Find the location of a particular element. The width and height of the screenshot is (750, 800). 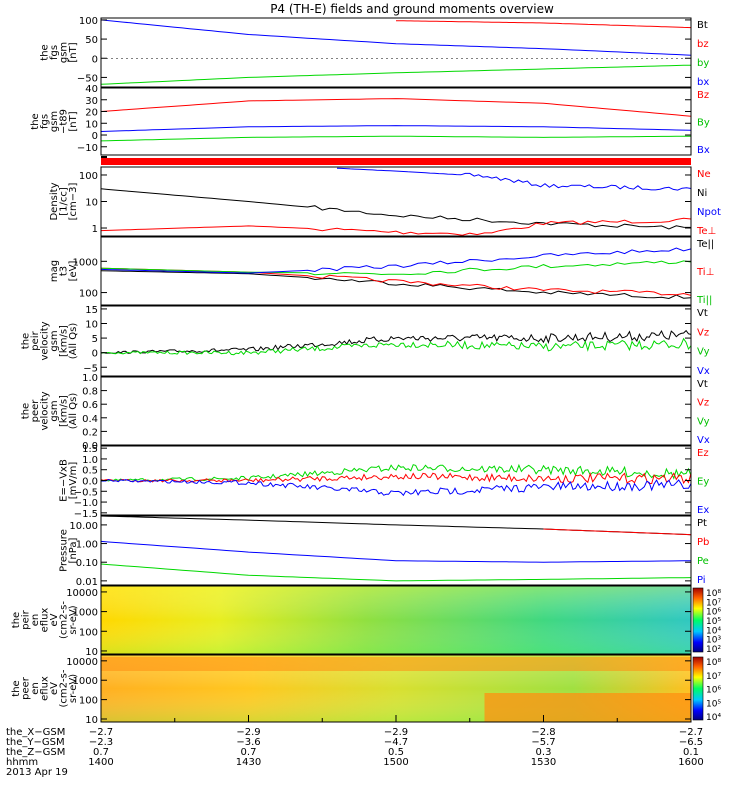

panel-fgs: 100 50 0 −50 thefgsgsm[nT] Bt bz by bx is located at coordinates (375, 52).